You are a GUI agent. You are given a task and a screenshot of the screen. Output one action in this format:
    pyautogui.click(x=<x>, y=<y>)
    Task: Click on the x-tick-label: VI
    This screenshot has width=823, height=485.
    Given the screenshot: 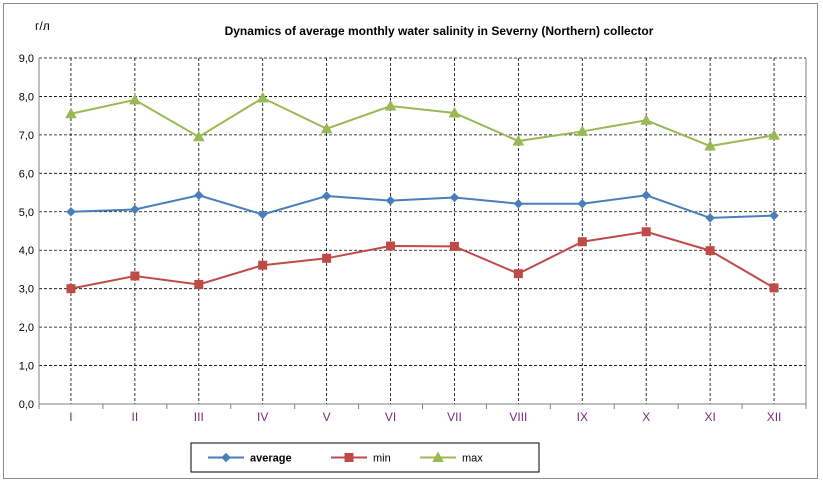 What is the action you would take?
    pyautogui.click(x=390, y=417)
    